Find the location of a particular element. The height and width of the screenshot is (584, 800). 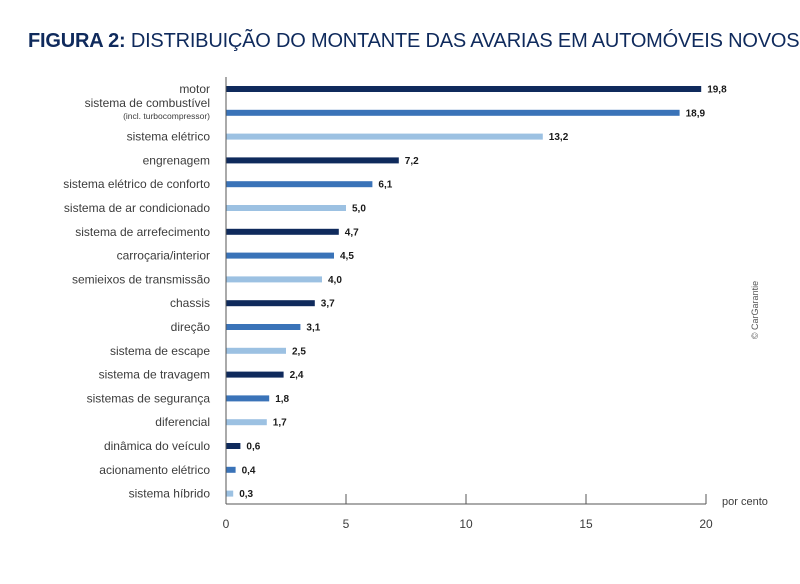

value-label-4: 6,1 is located at coordinates (385, 185).